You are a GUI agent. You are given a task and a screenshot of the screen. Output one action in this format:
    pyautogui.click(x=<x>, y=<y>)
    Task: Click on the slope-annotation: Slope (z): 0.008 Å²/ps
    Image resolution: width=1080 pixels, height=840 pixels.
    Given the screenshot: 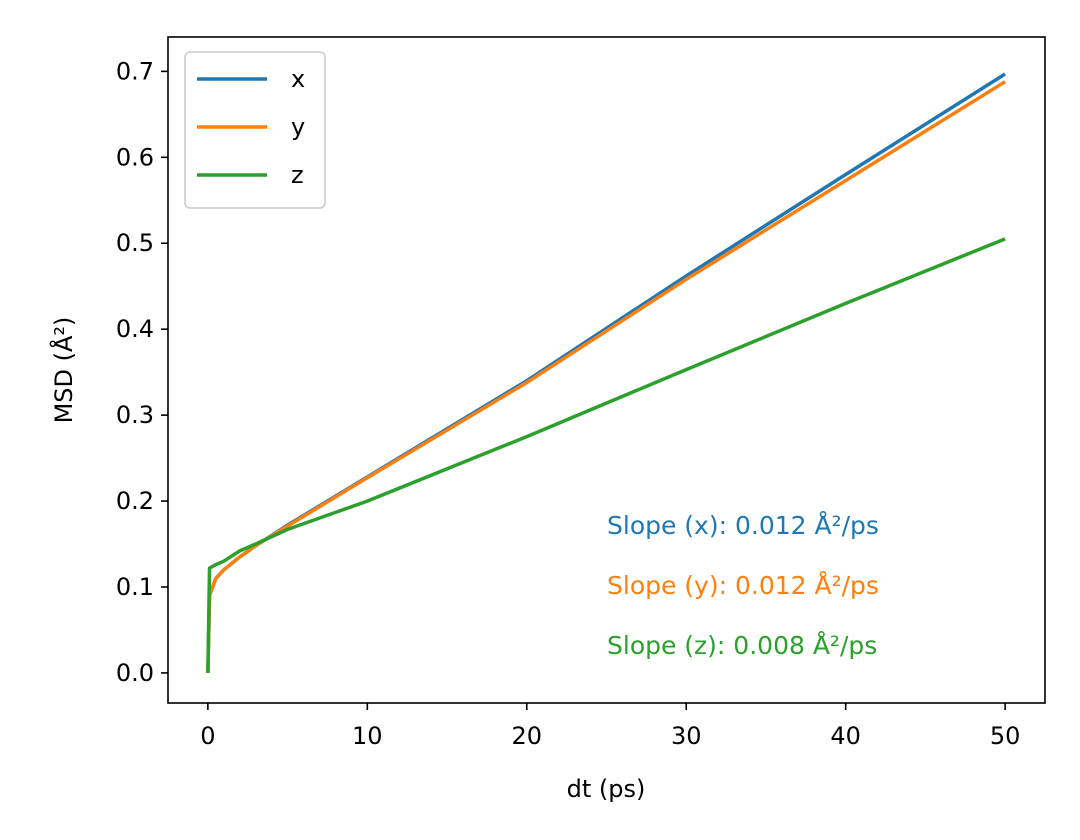 What is the action you would take?
    pyautogui.click(x=742, y=645)
    